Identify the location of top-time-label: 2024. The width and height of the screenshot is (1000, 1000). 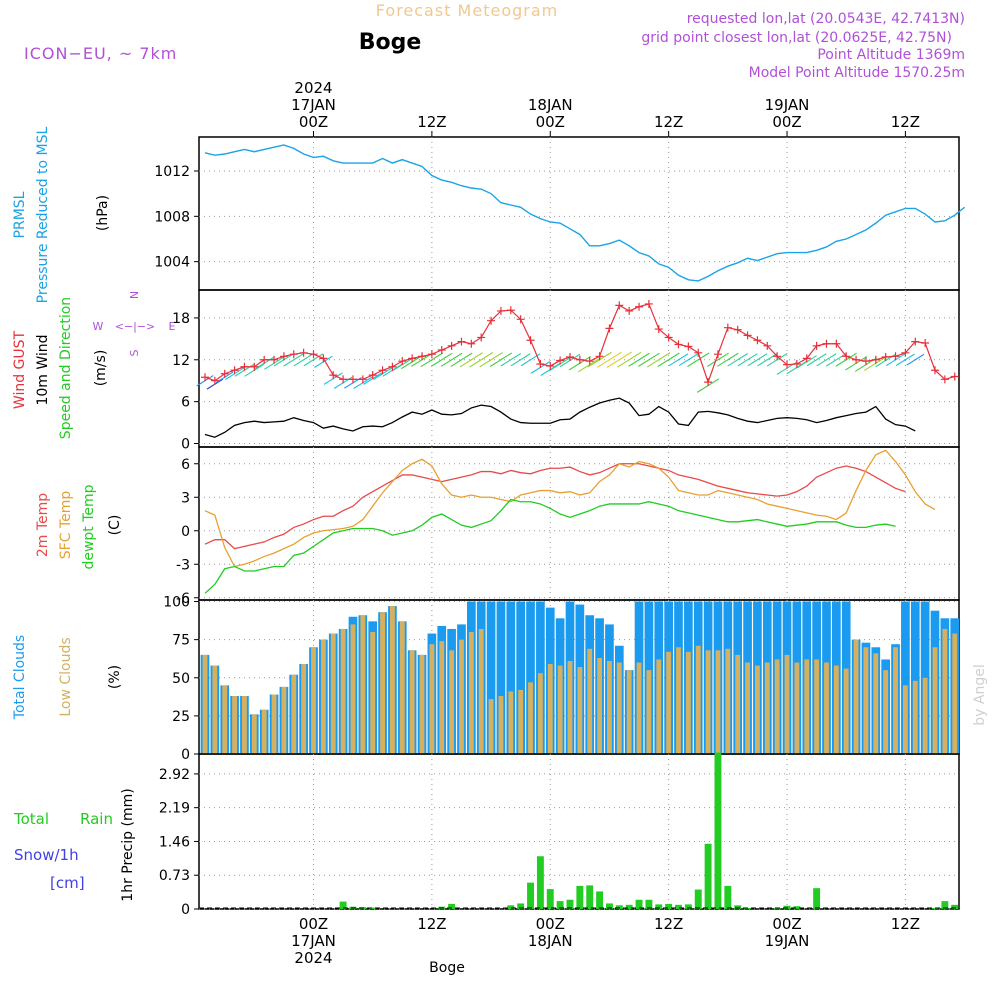
(313, 88).